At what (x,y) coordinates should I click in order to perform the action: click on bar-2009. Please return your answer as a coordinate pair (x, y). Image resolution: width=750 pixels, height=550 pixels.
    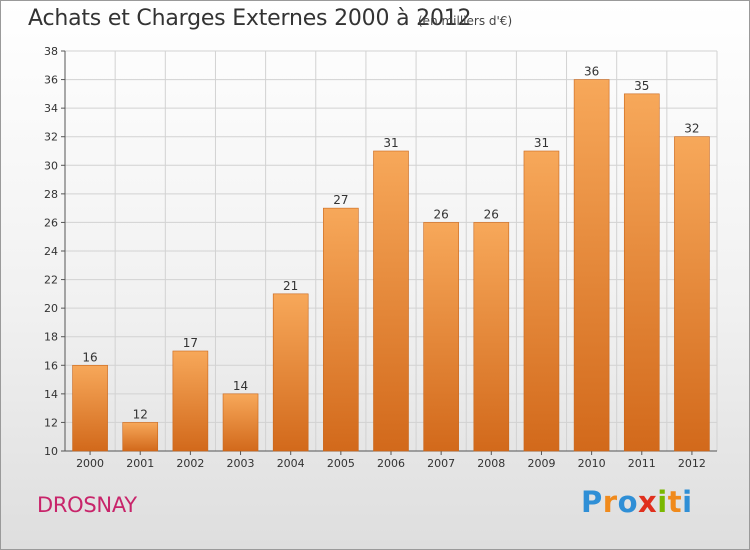
    Looking at the image, I should click on (541, 301).